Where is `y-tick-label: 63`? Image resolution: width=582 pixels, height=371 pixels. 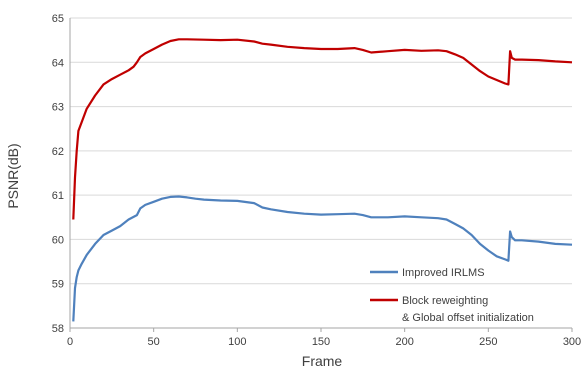 y-tick-label: 63 is located at coordinates (58, 108).